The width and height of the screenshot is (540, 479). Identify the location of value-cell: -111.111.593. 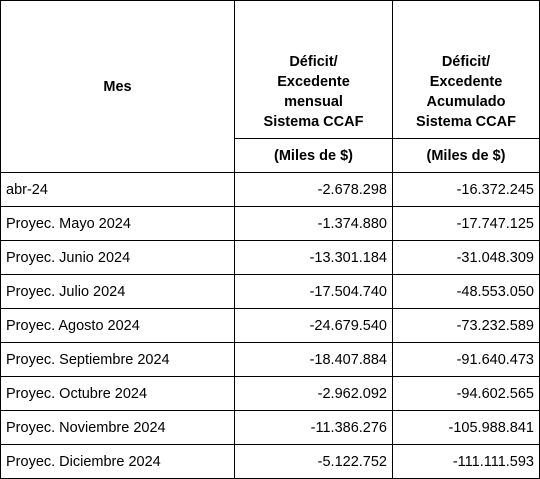
(466, 461).